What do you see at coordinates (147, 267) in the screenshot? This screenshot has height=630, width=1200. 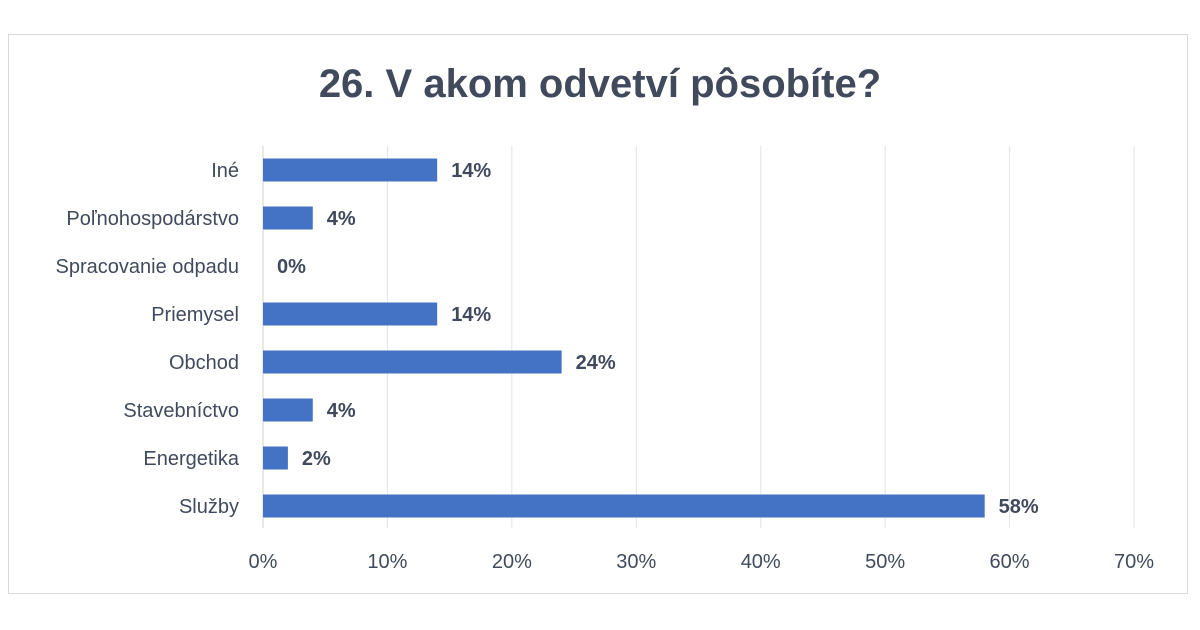 I see `category-label: Spracovanie odpadu` at bounding box center [147, 267].